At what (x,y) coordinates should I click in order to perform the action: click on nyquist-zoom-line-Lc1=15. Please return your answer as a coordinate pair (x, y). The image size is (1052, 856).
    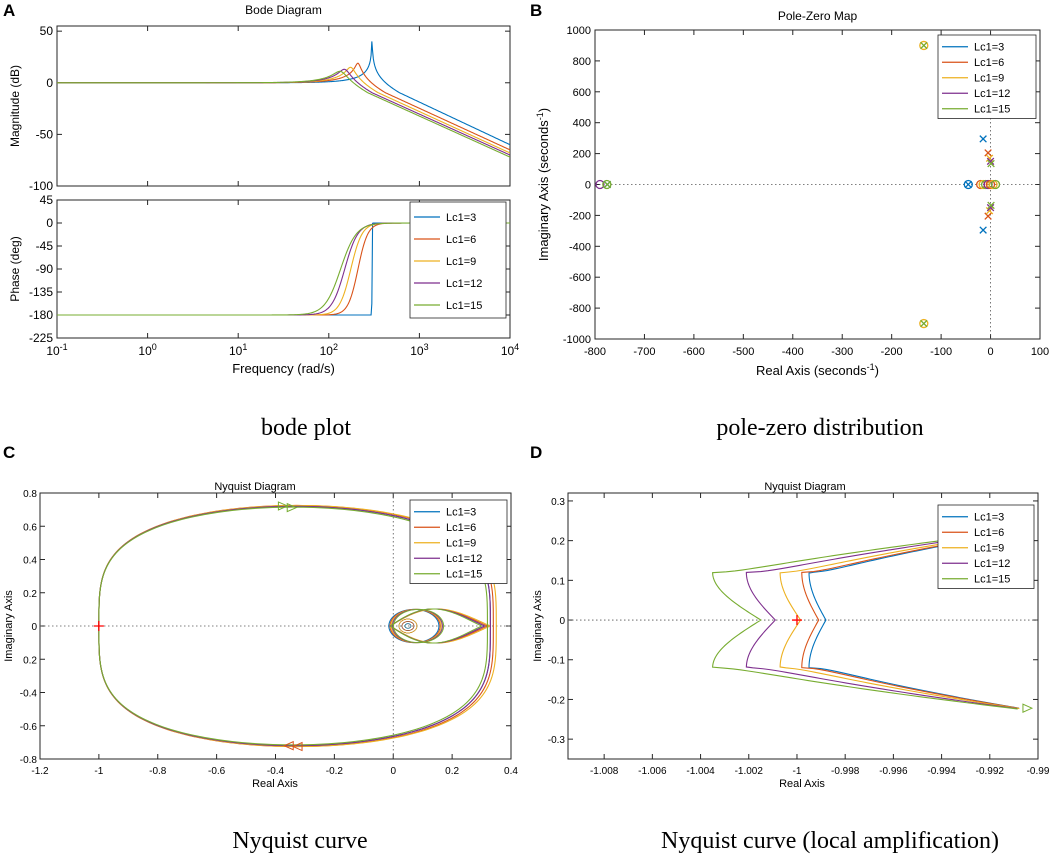
    Looking at the image, I should click on (867, 620).